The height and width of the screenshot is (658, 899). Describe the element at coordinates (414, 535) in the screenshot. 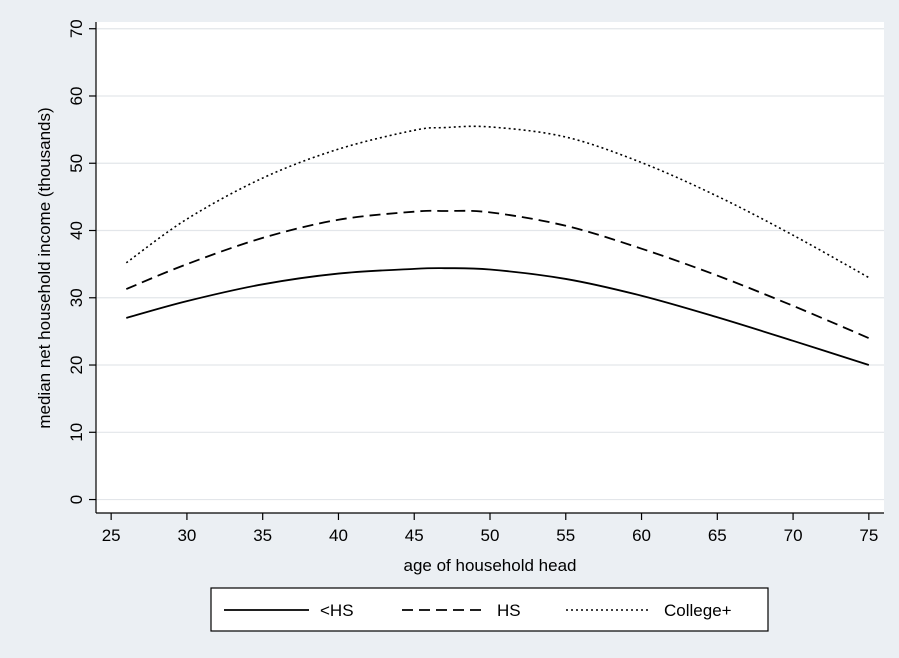

I see `x-tick-label-45: 45` at that location.